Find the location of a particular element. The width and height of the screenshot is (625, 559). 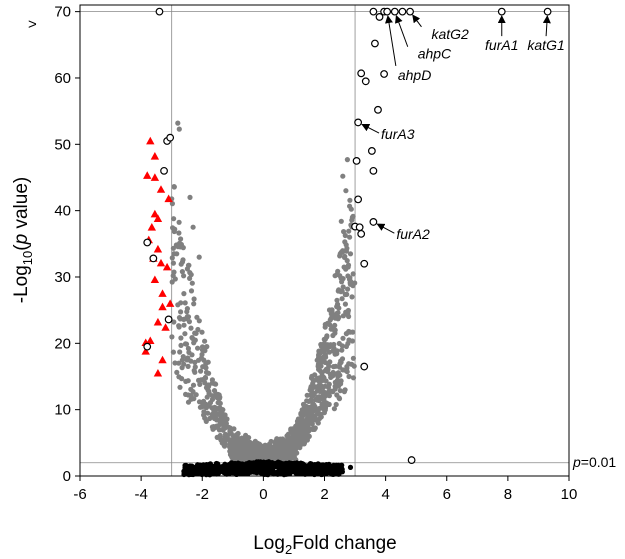

red-triangles-layer is located at coordinates (158, 256).